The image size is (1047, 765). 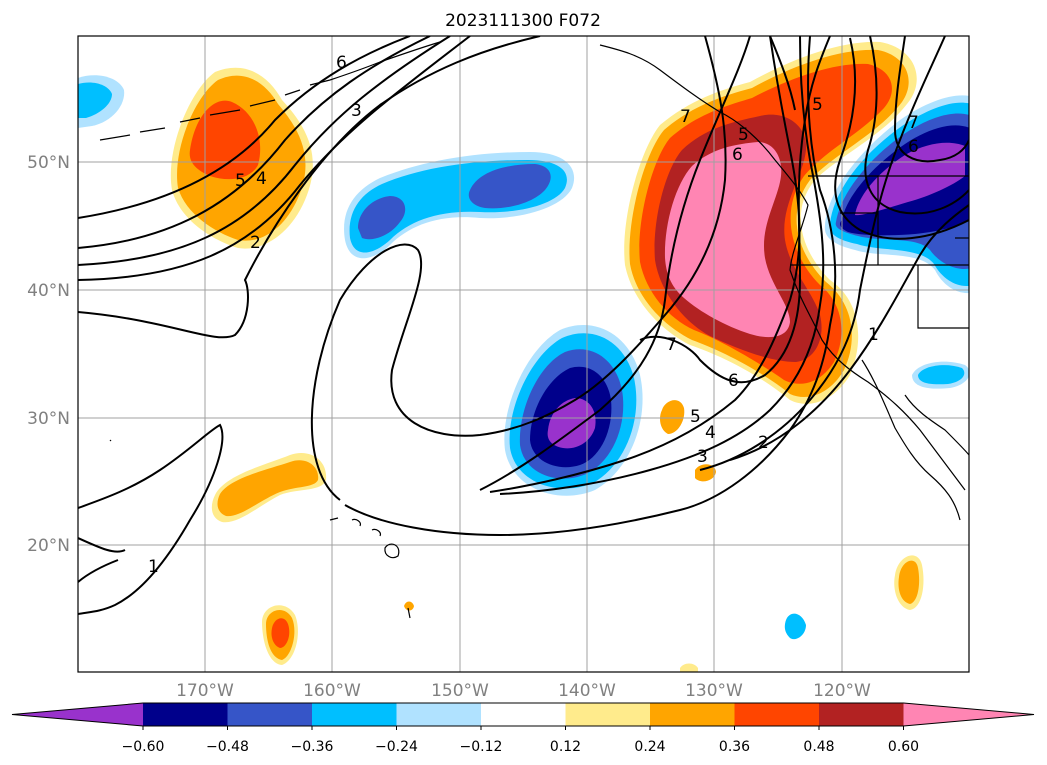 I want to click on aleutian-islands, so click(x=215, y=110).